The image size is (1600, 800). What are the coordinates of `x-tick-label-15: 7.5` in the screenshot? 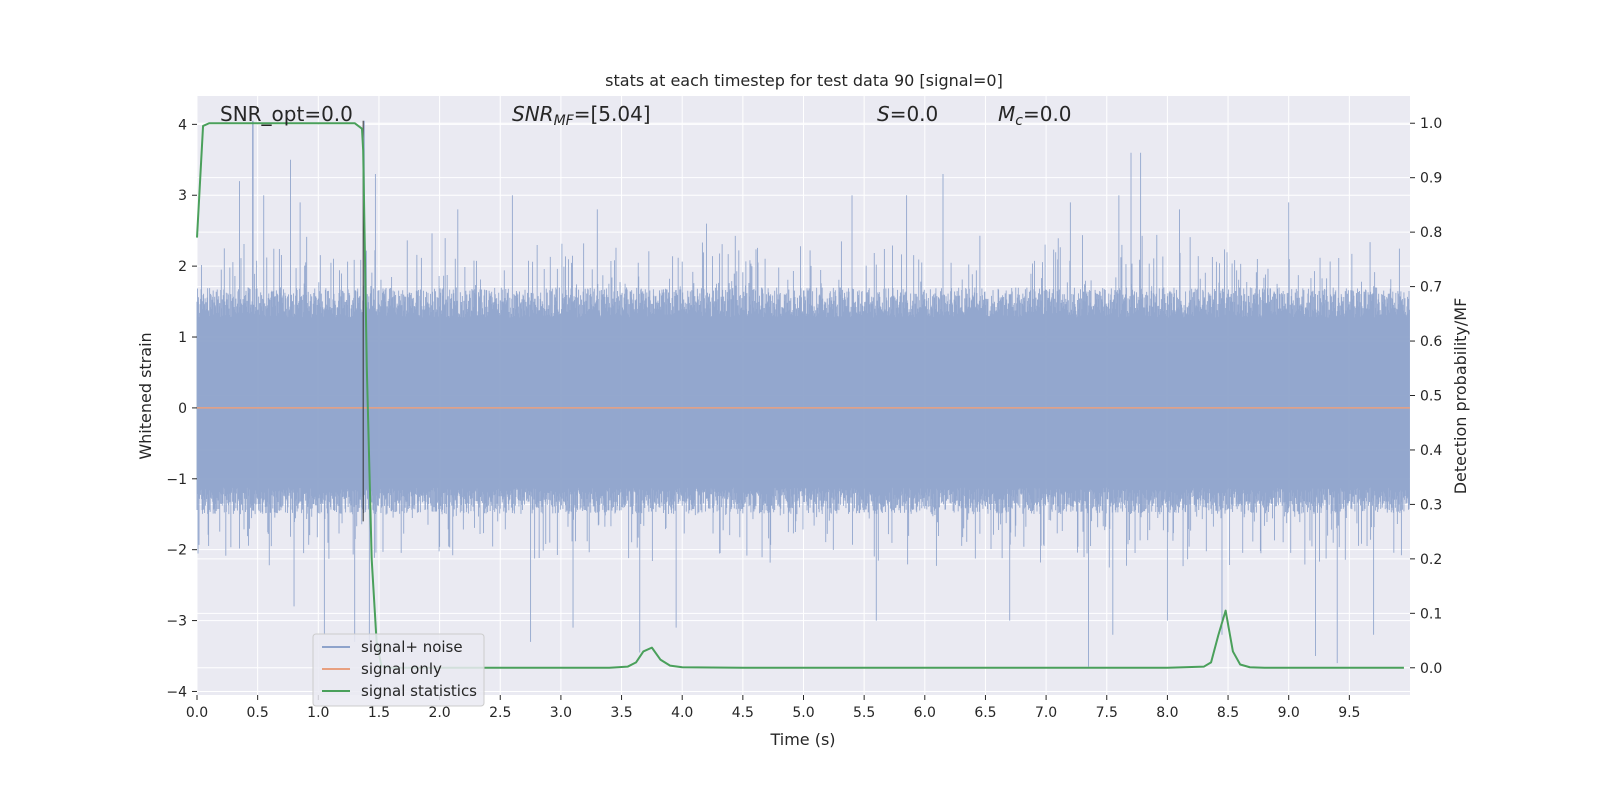 It's located at (1107, 713).